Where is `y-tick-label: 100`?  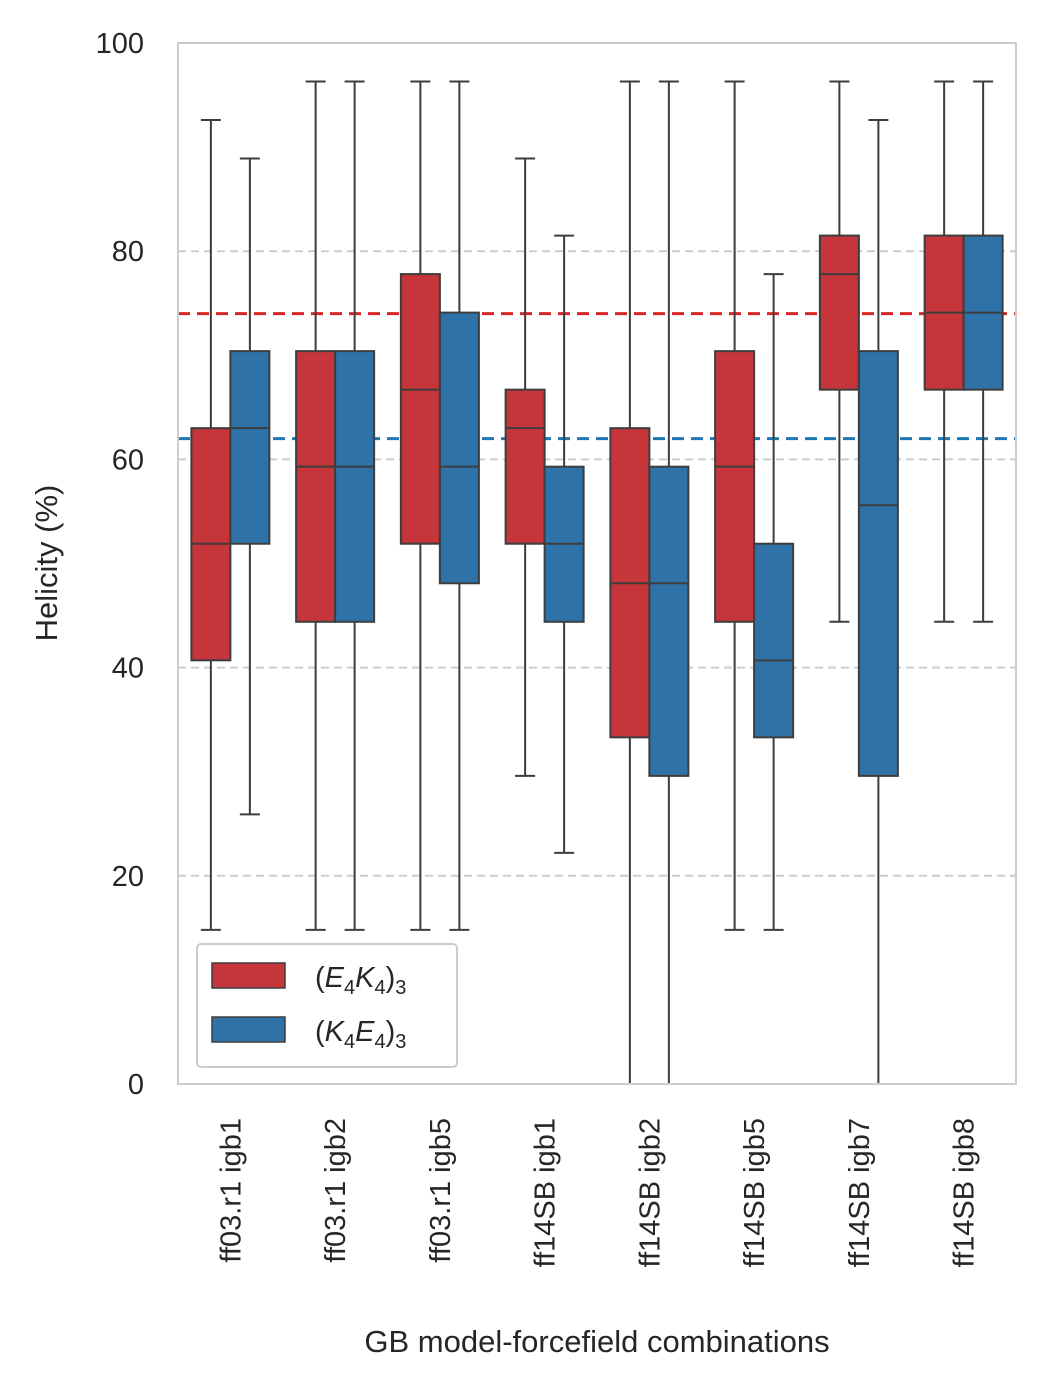
y-tick-label: 100 is located at coordinates (120, 44).